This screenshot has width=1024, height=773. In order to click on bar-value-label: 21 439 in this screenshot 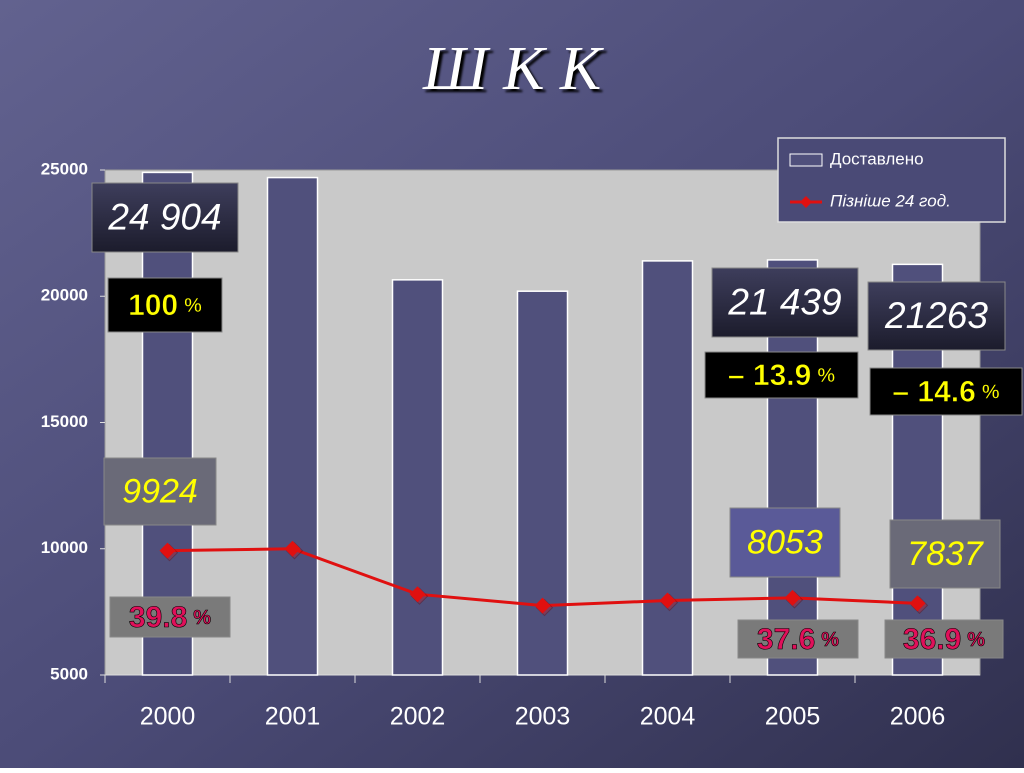, I will do `click(785, 302)`.